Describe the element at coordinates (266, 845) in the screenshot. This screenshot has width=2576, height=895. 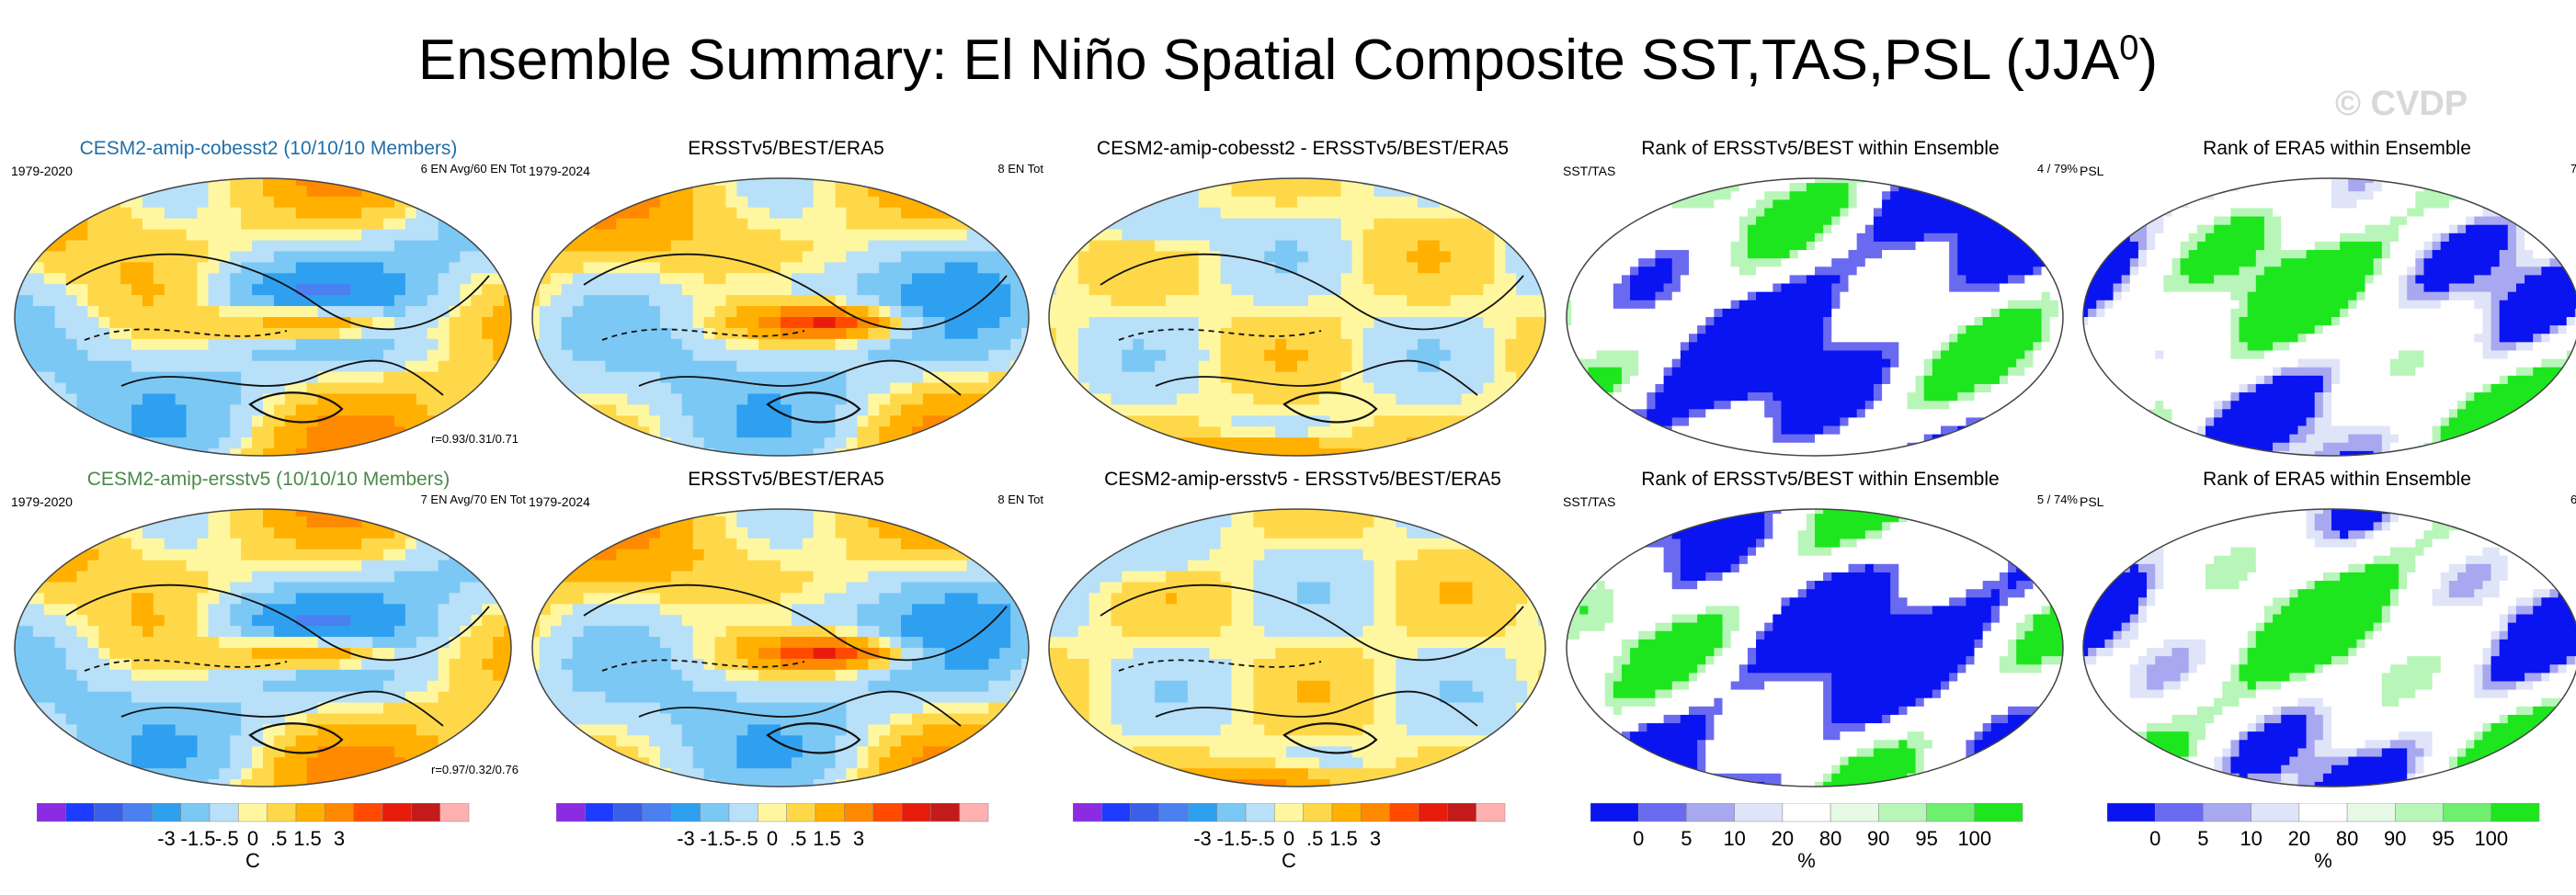
I see `colorbar: -3 -1.5 -.5 0 .5 1.5 3 C` at that location.